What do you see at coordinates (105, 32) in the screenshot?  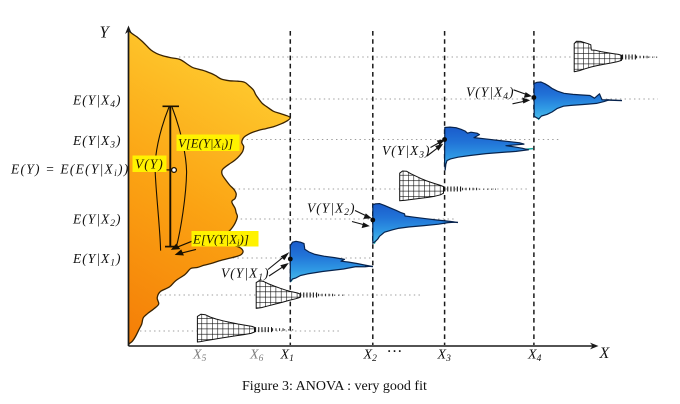 I see `svg-text: Y` at bounding box center [105, 32].